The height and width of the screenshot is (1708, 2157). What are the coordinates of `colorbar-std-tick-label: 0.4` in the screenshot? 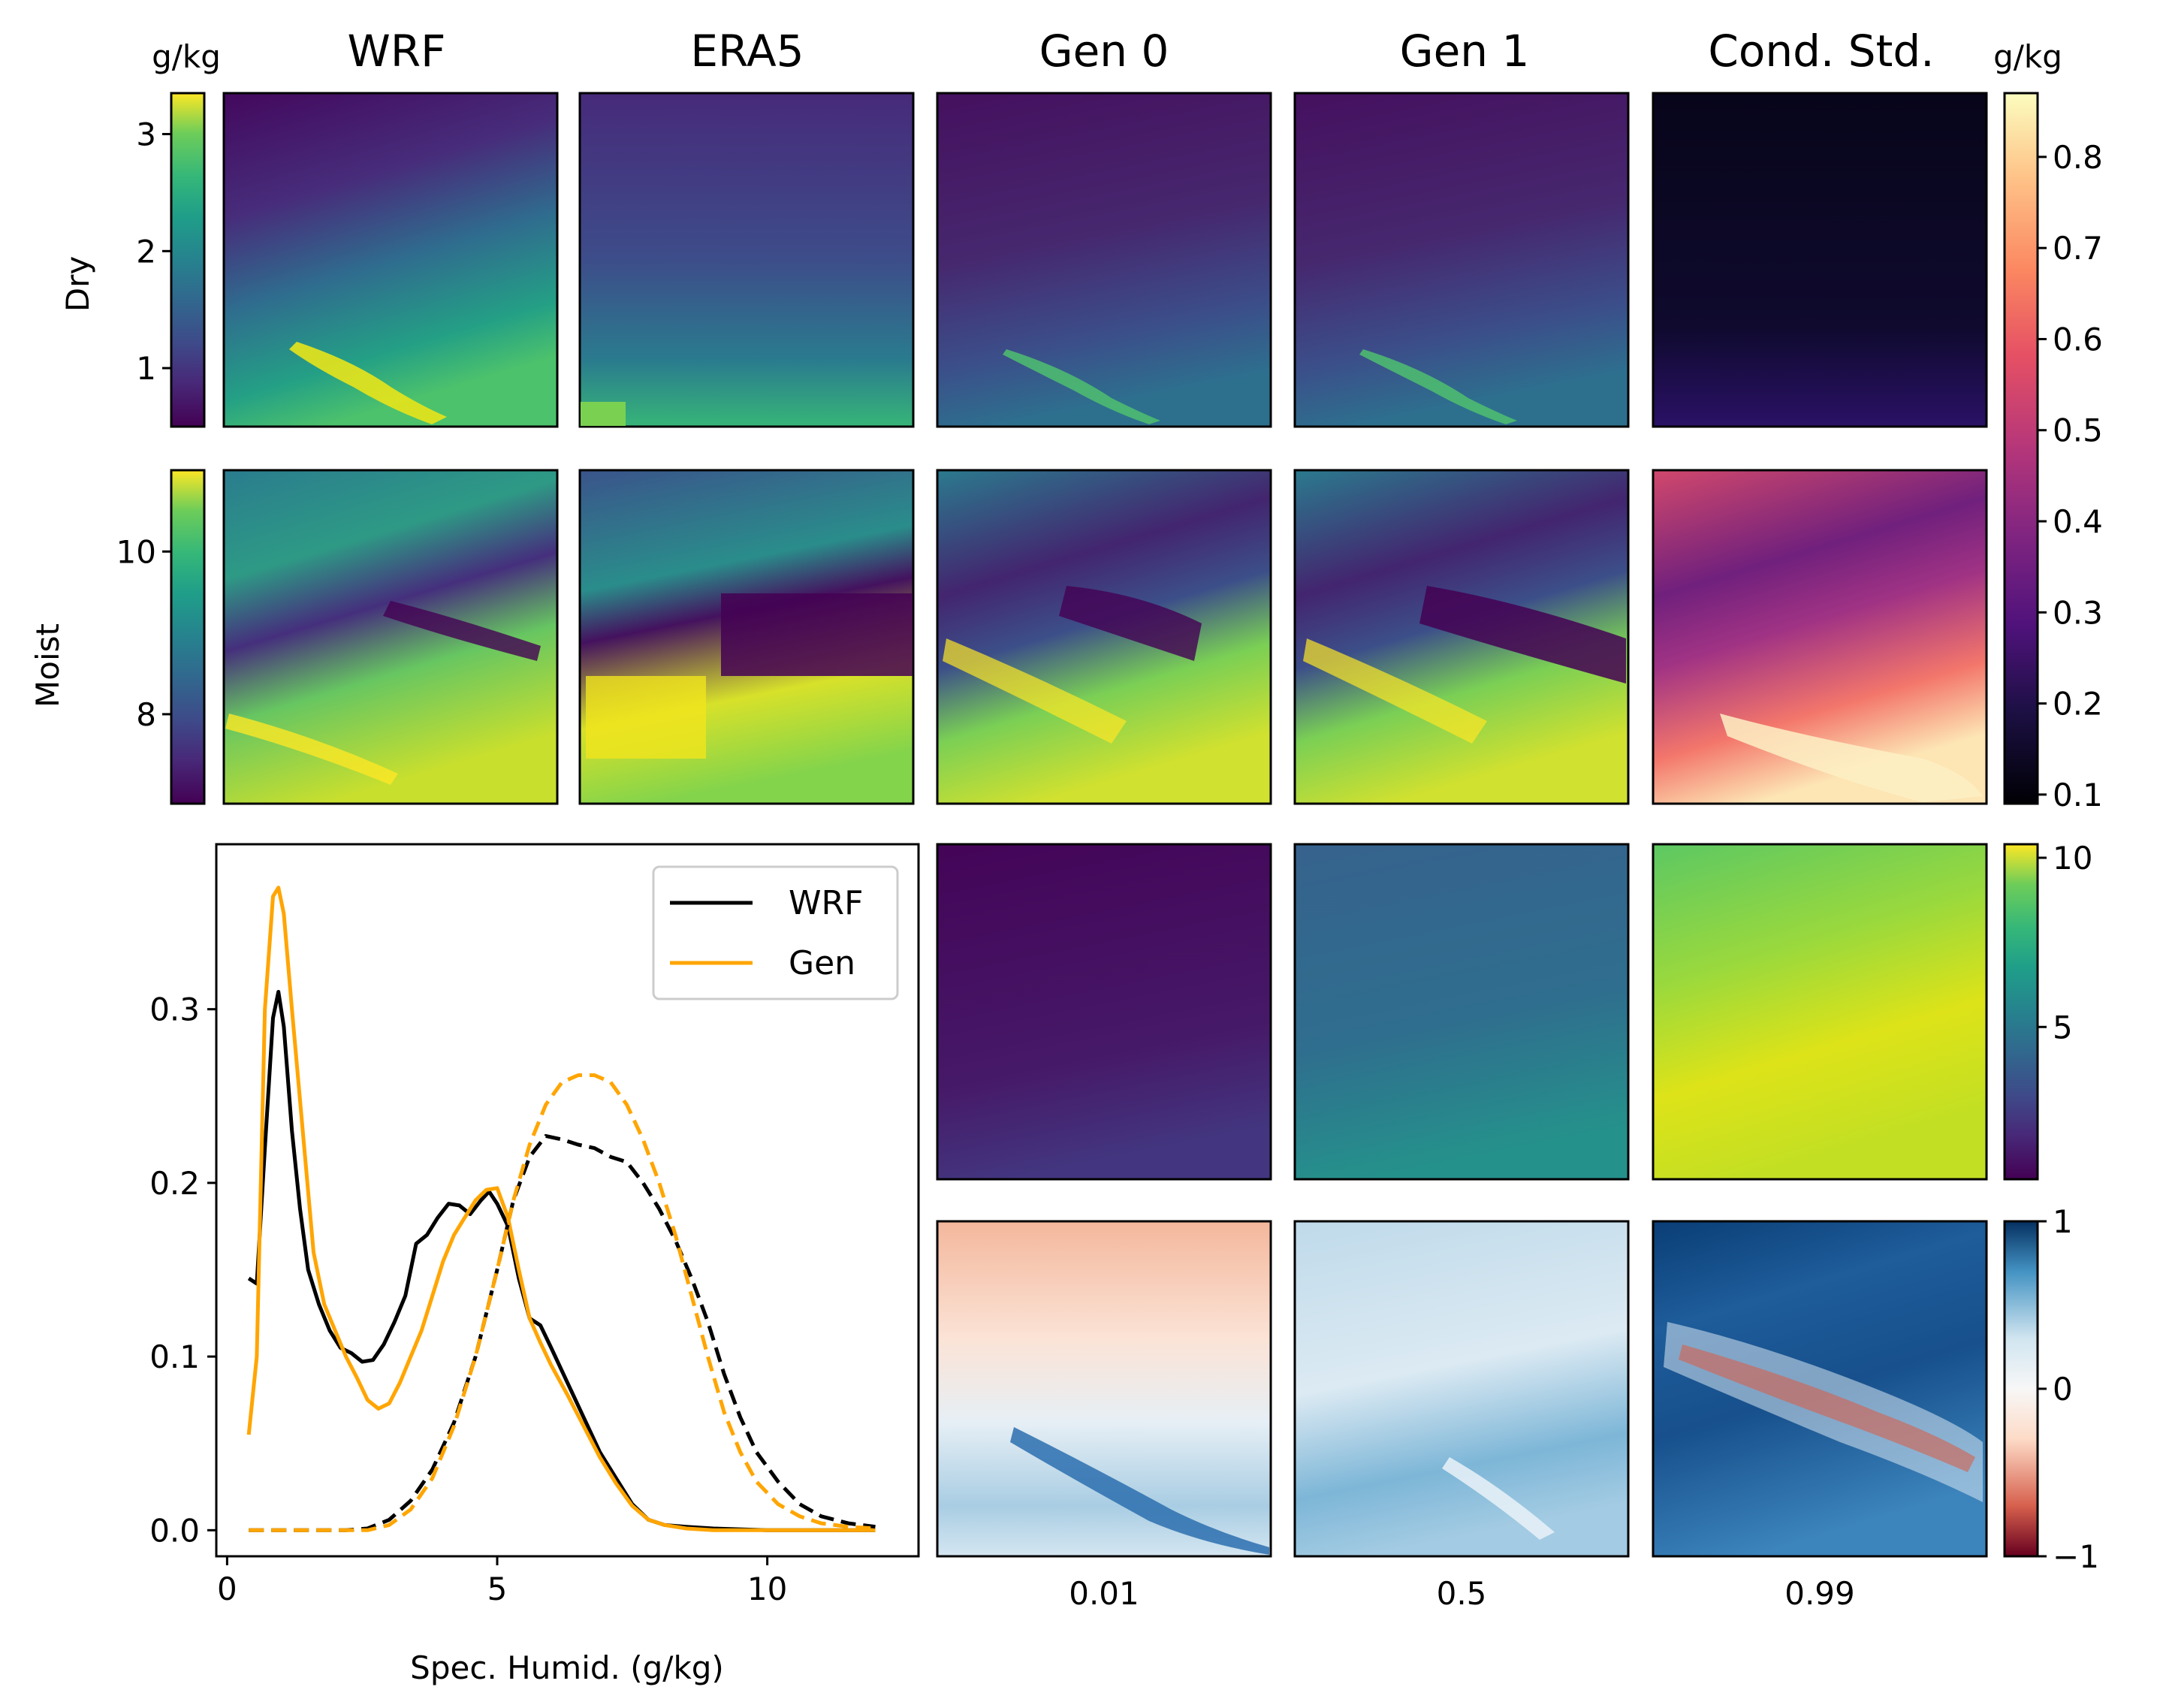 It's located at (2078, 521).